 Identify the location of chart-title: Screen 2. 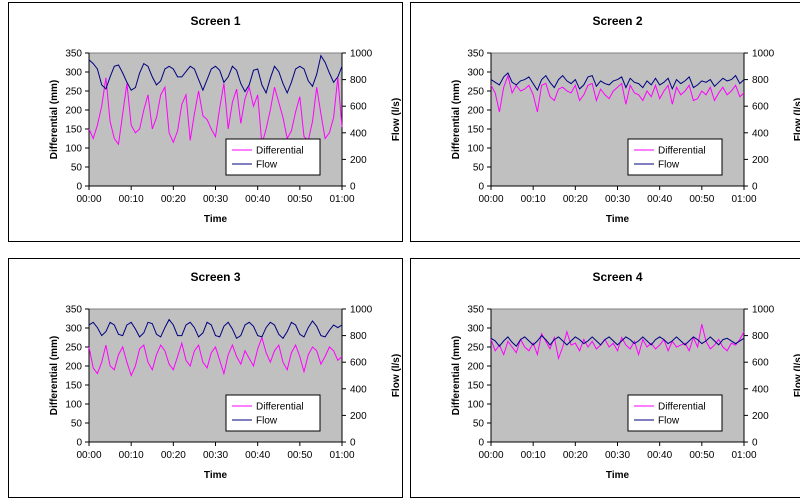
(617, 21).